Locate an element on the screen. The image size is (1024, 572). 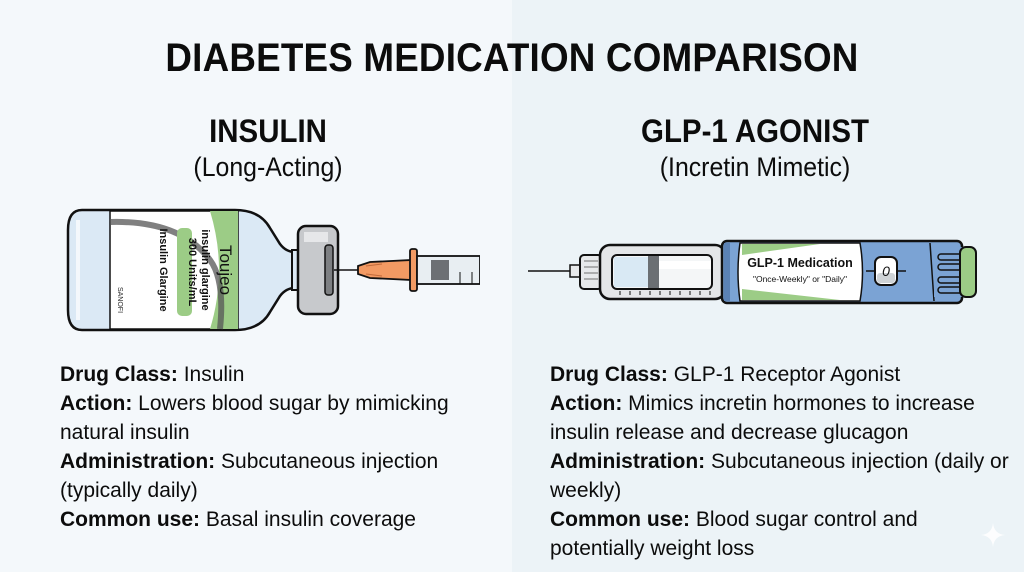
detail-value: Basal insulin coverage is located at coordinates (310, 519).